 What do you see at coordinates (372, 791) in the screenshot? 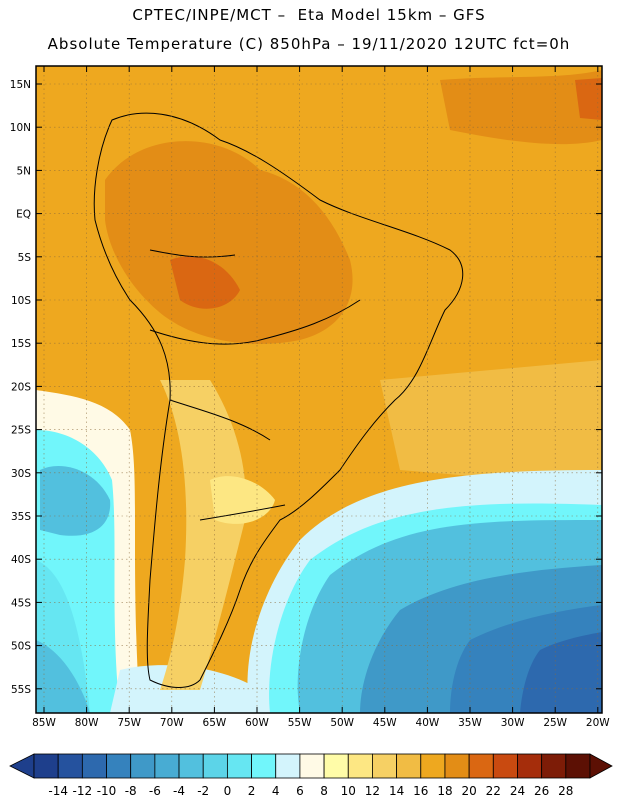
I see `colorbar-label: 12` at bounding box center [372, 791].